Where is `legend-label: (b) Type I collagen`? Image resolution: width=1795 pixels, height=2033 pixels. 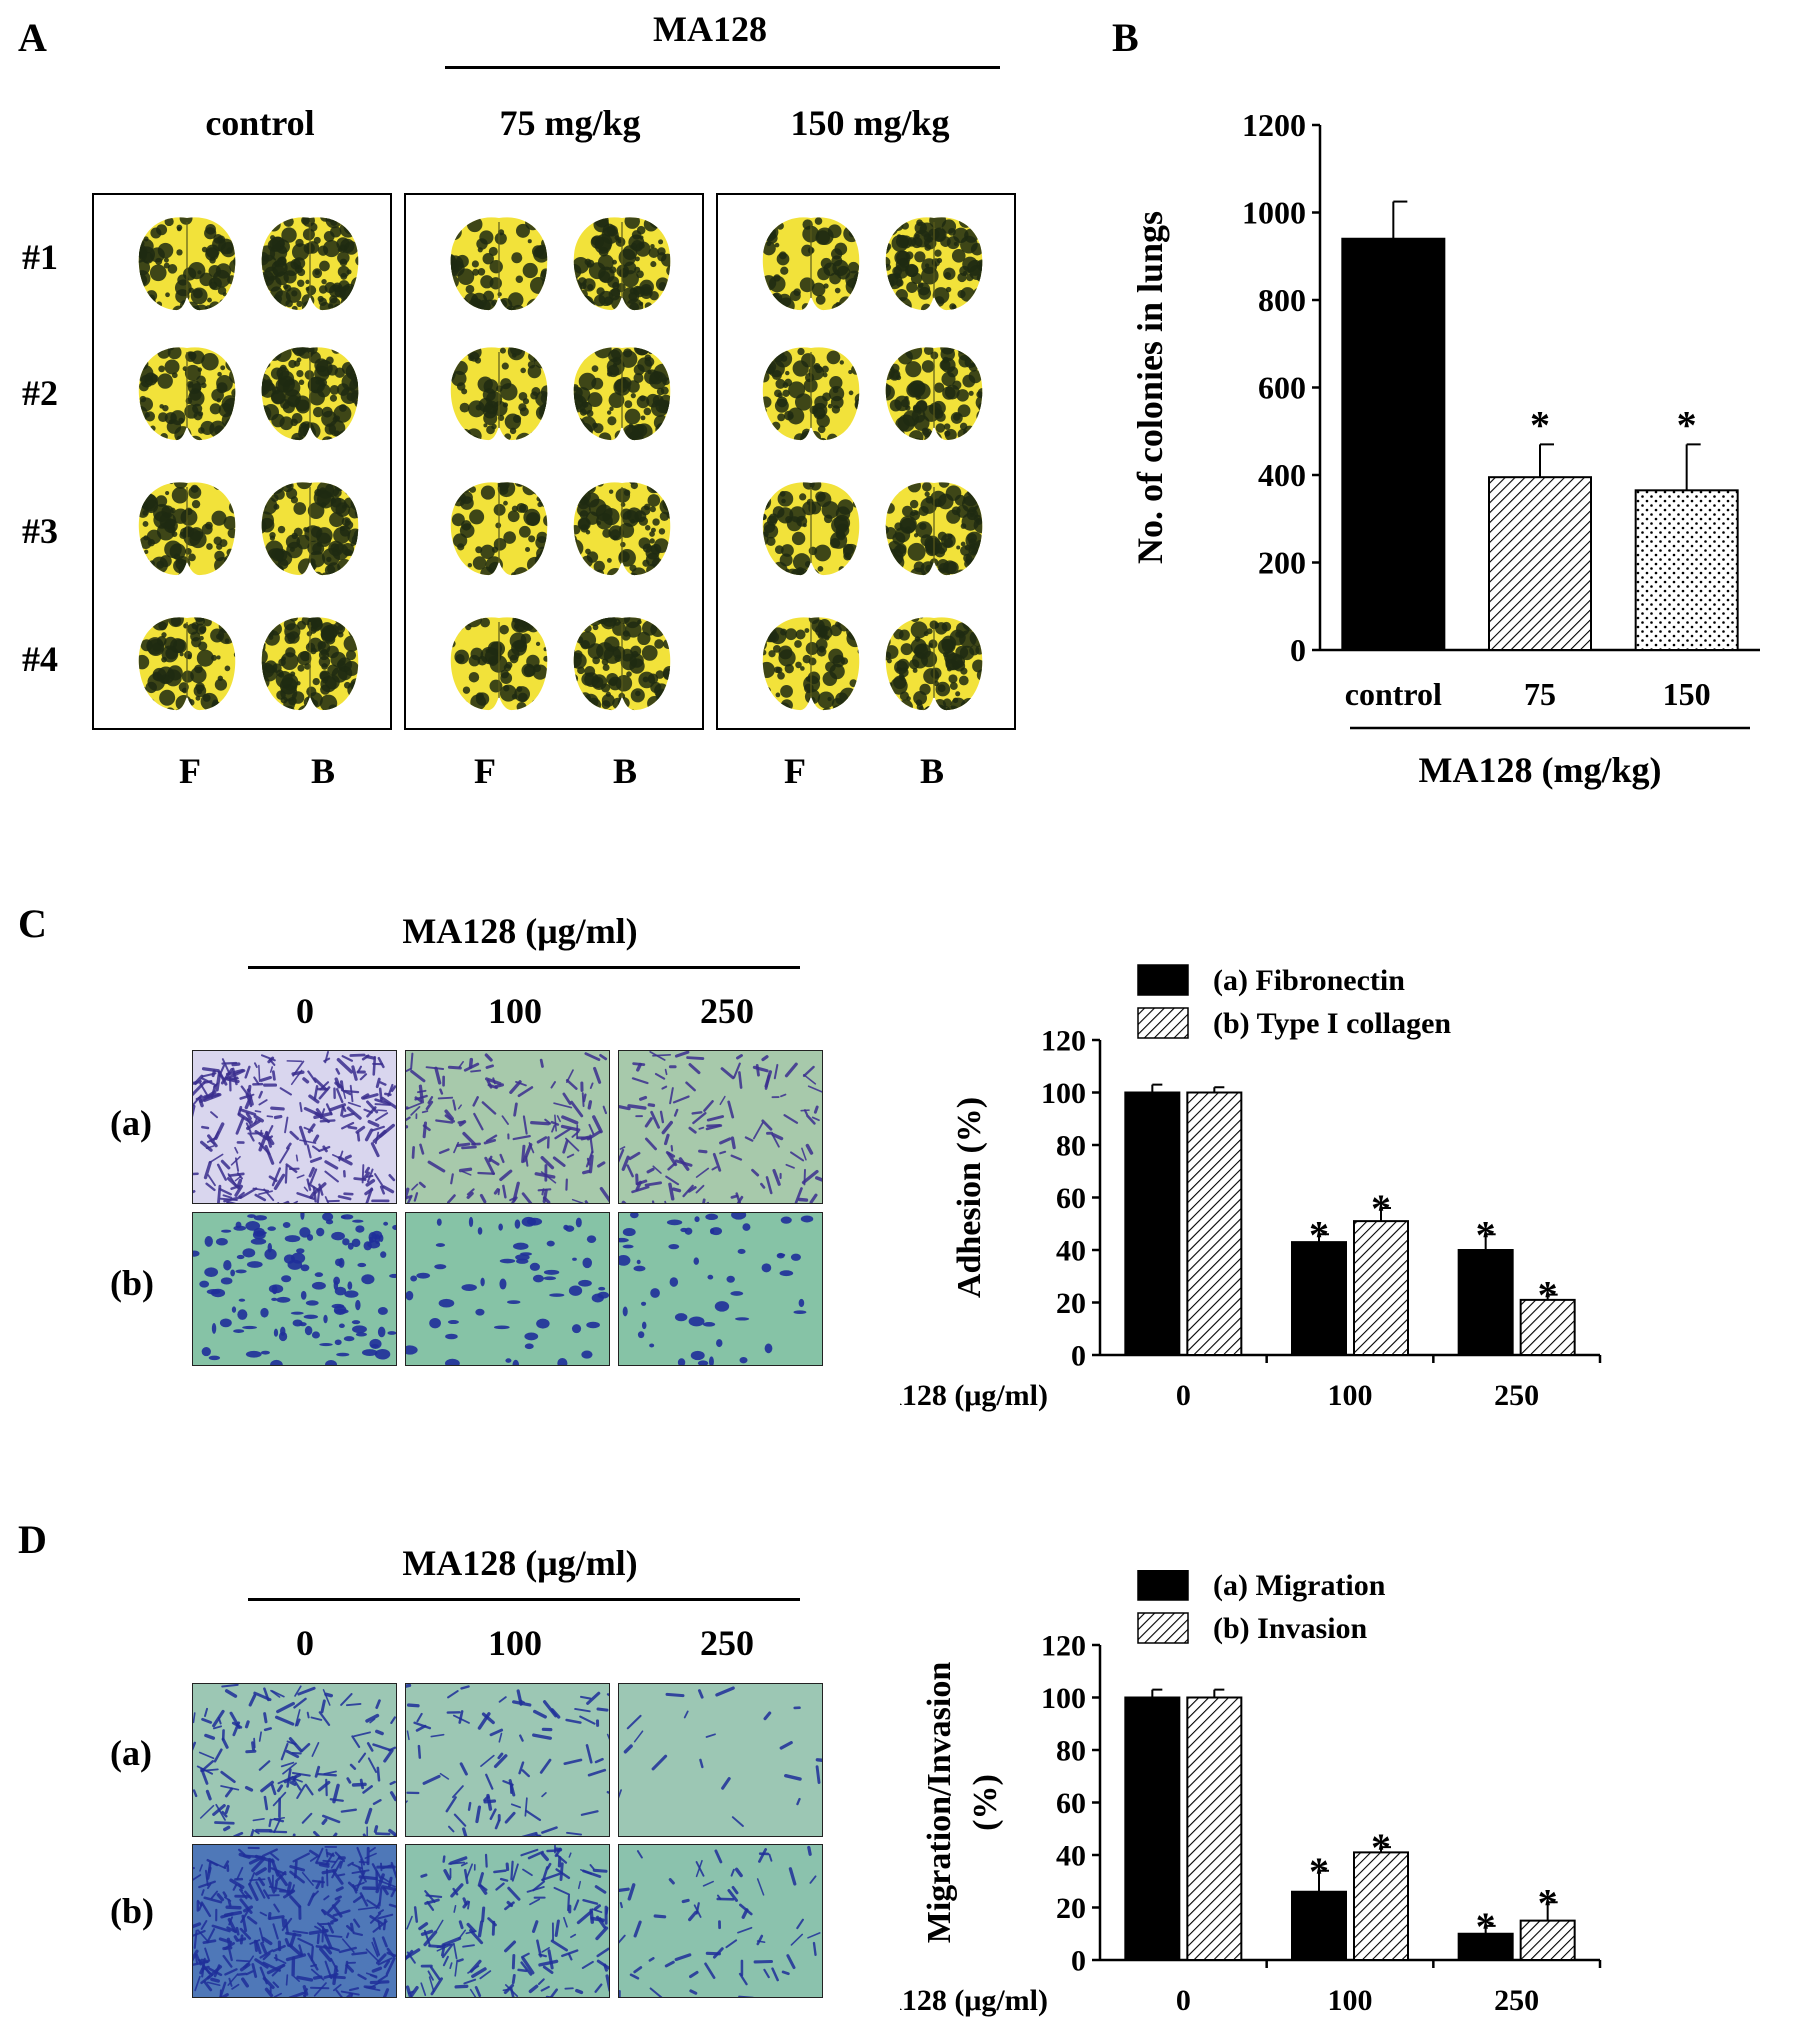 legend-label: (b) Type I collagen is located at coordinates (1332, 1023).